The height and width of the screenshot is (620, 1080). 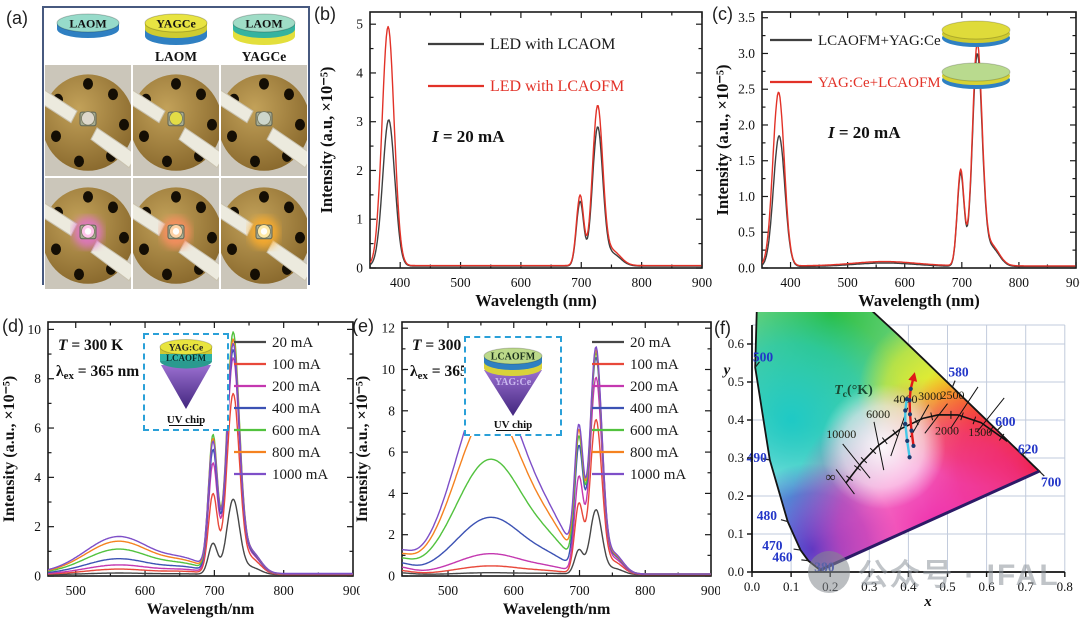 I want to click on svg-text: Intensity (a.u, ×10⁻⁵), so click(x=326, y=140).